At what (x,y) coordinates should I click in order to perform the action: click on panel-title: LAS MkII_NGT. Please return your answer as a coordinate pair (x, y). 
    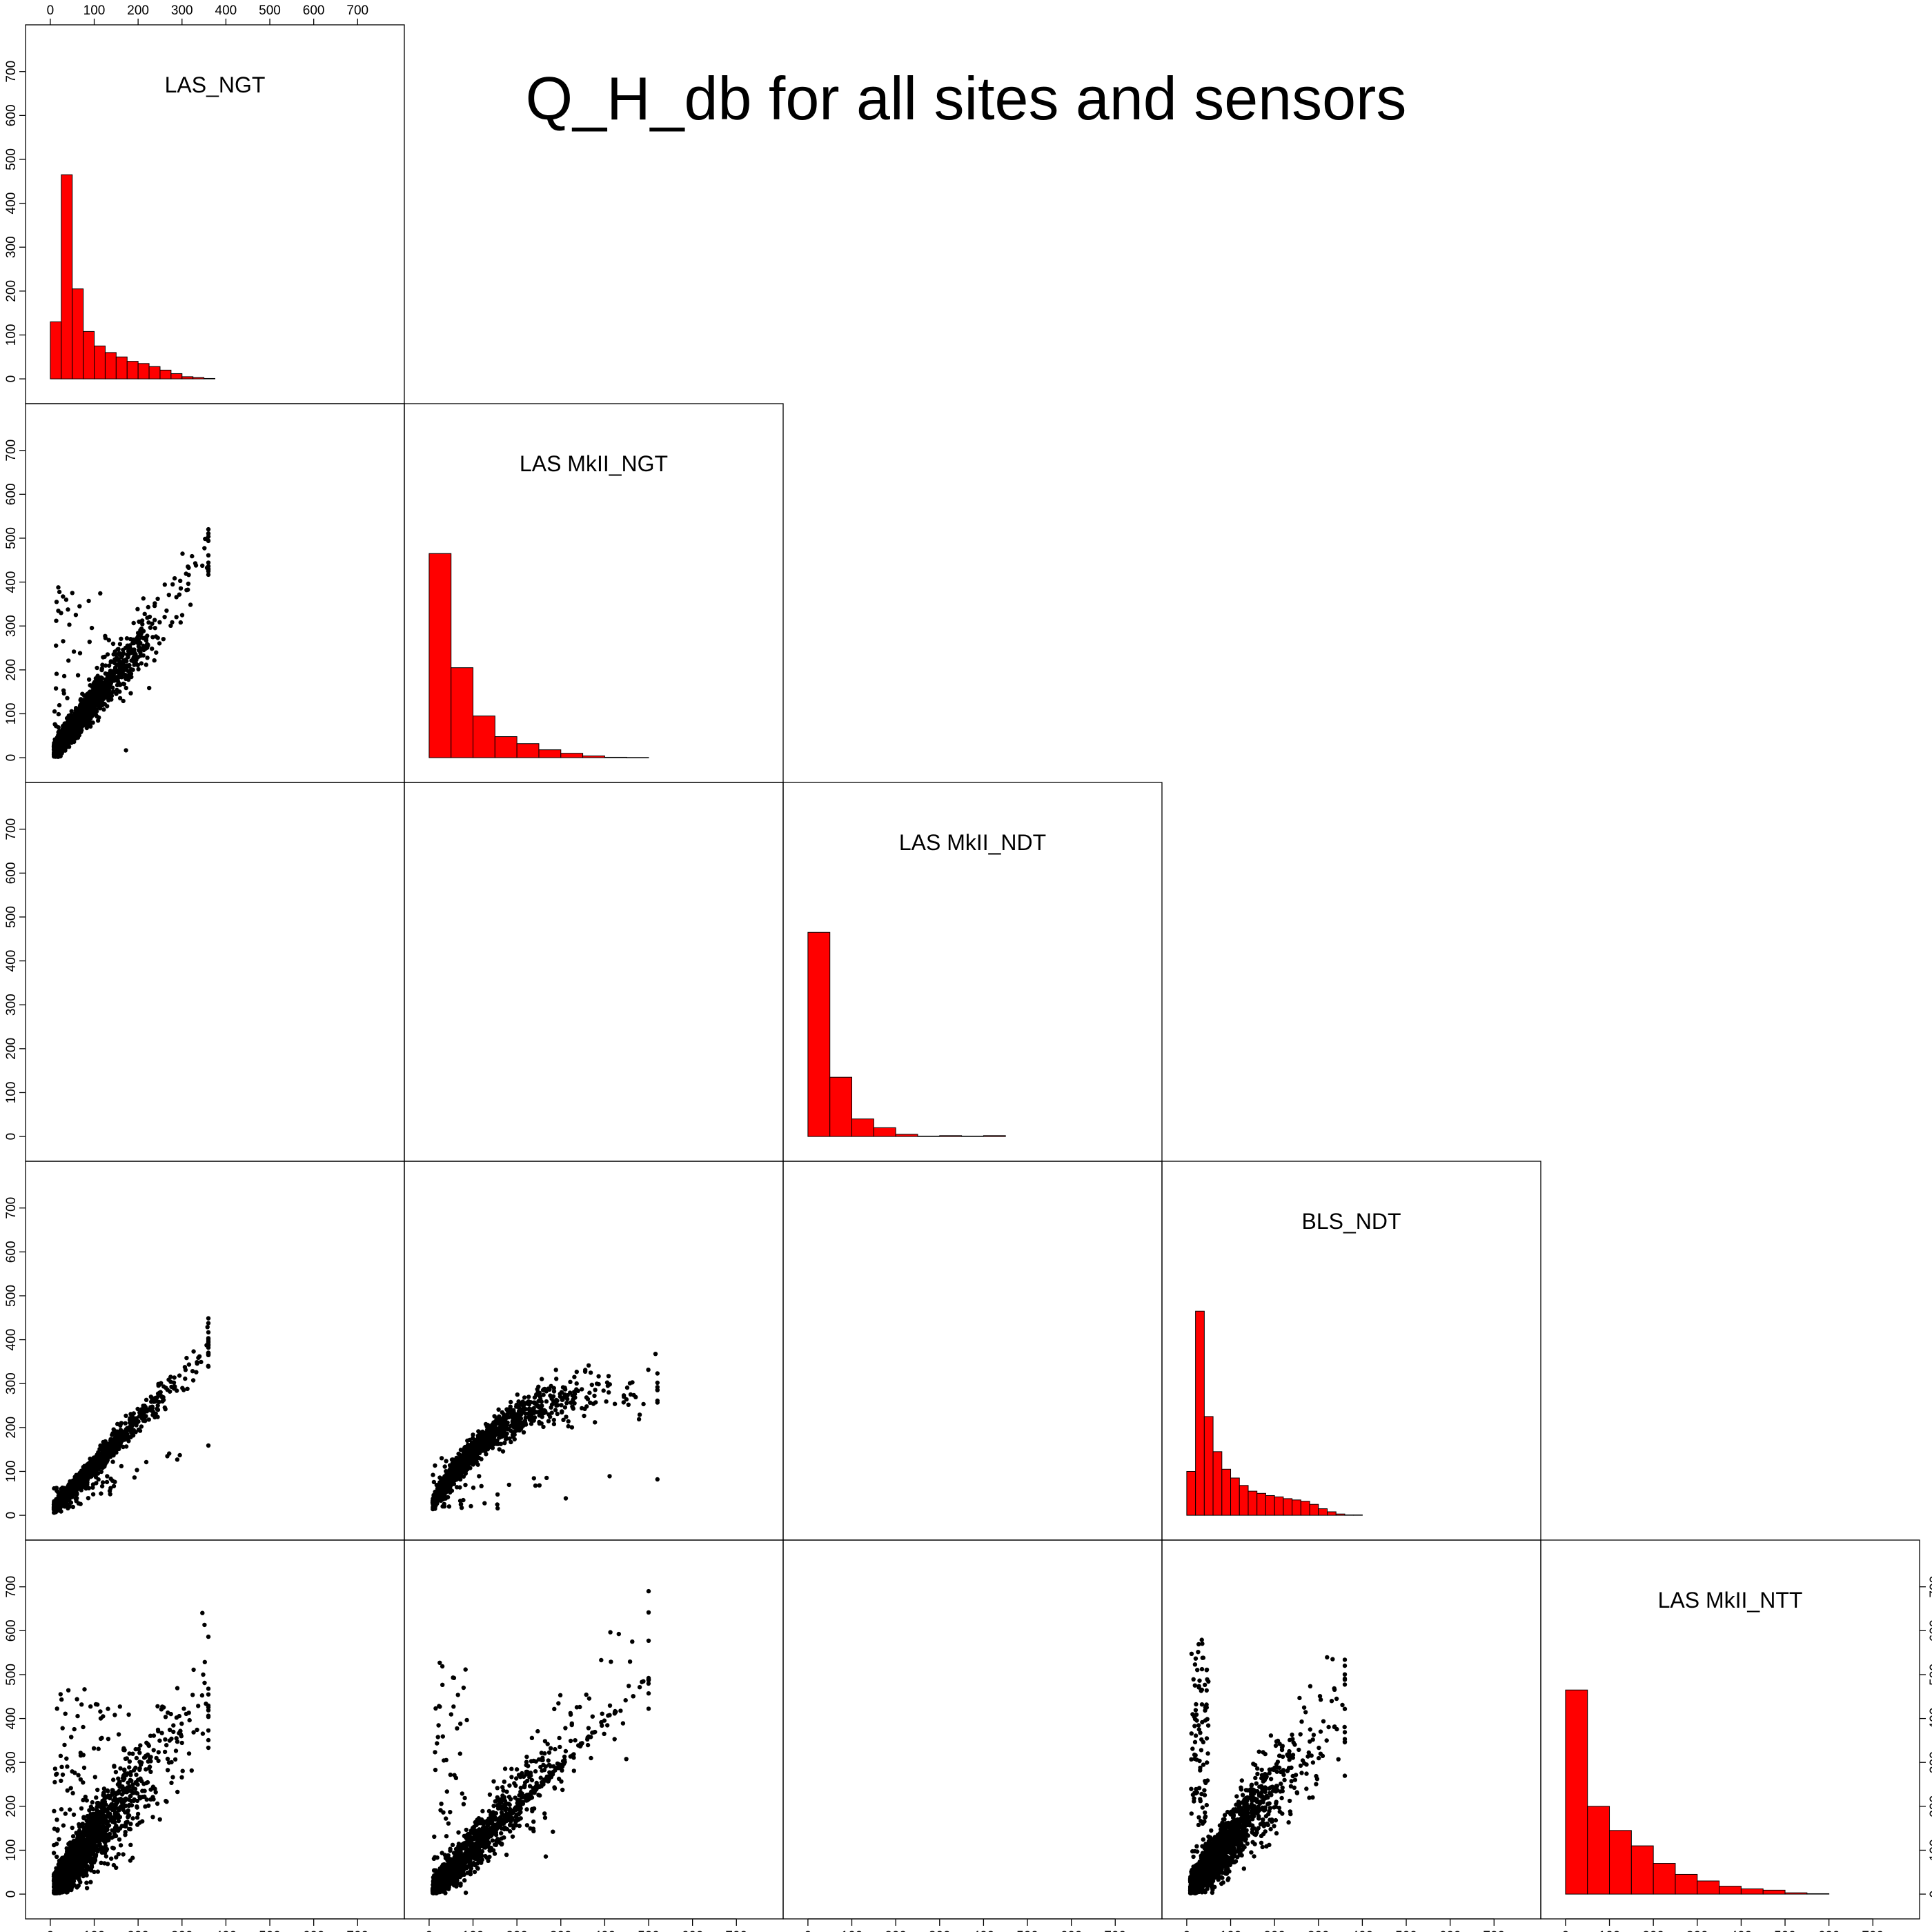
    Looking at the image, I should click on (594, 463).